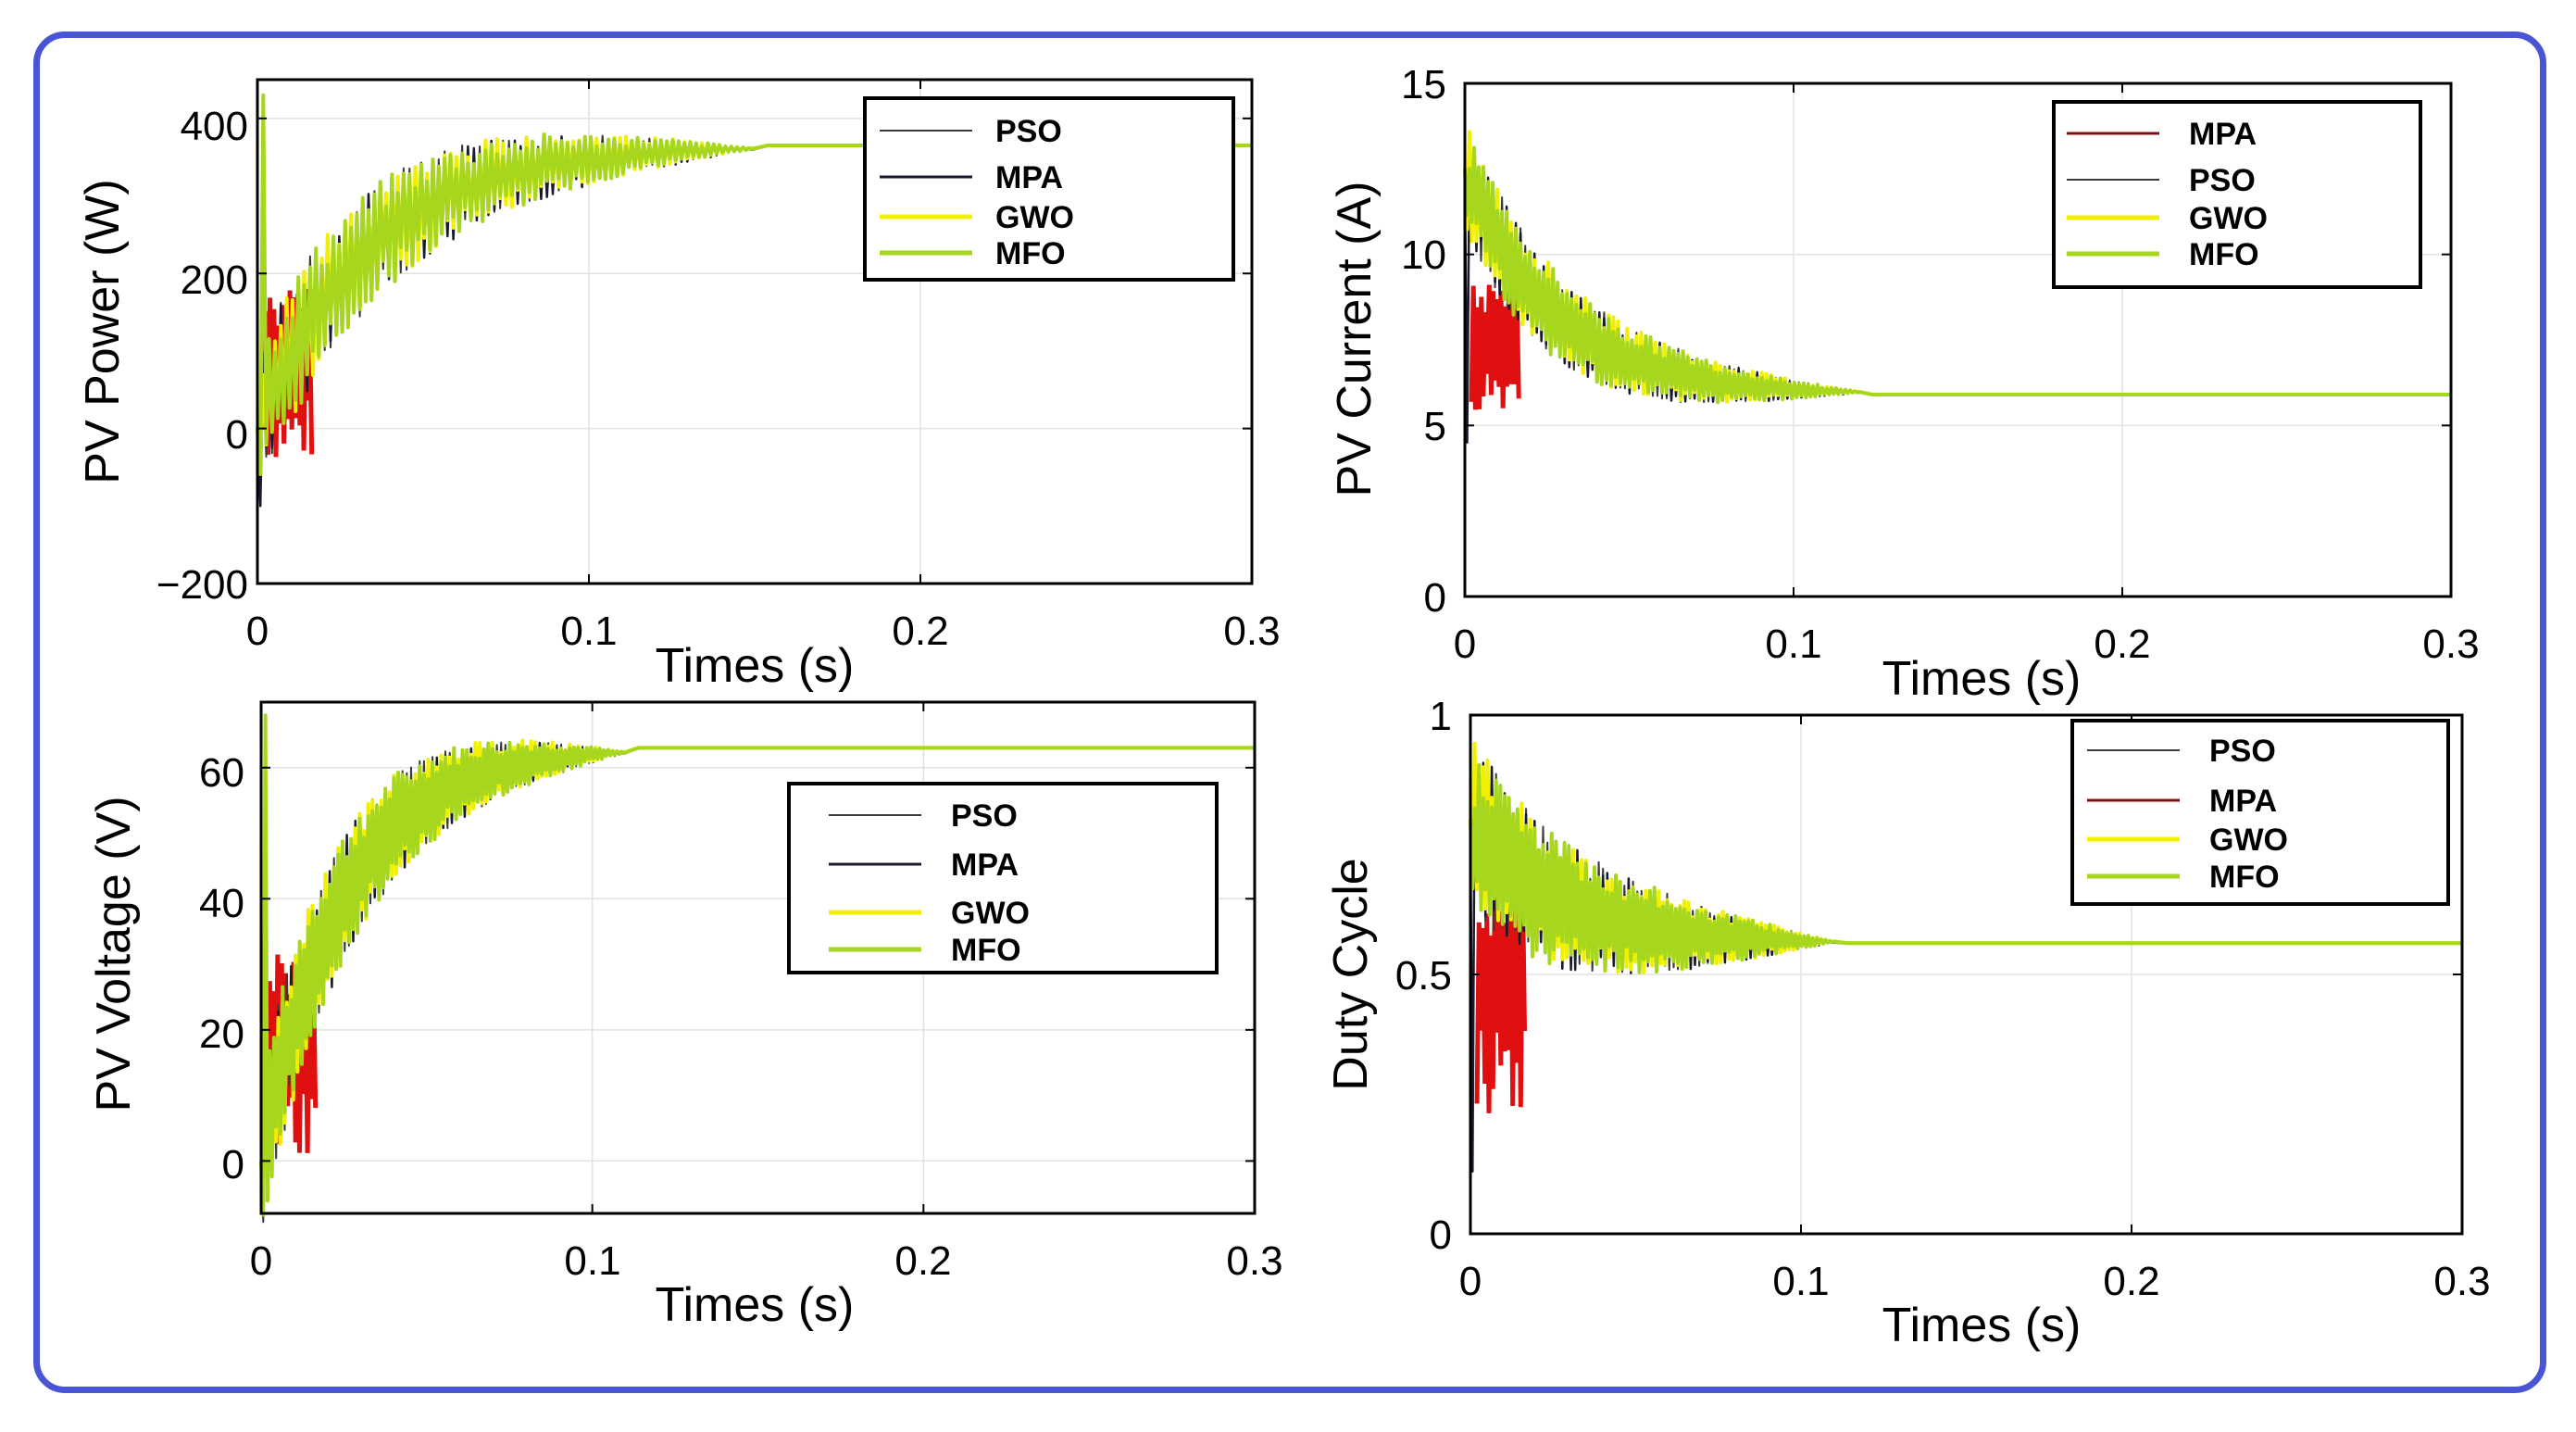 This screenshot has width=2576, height=1432. I want to click on power-legend-box, so click(1049, 189).